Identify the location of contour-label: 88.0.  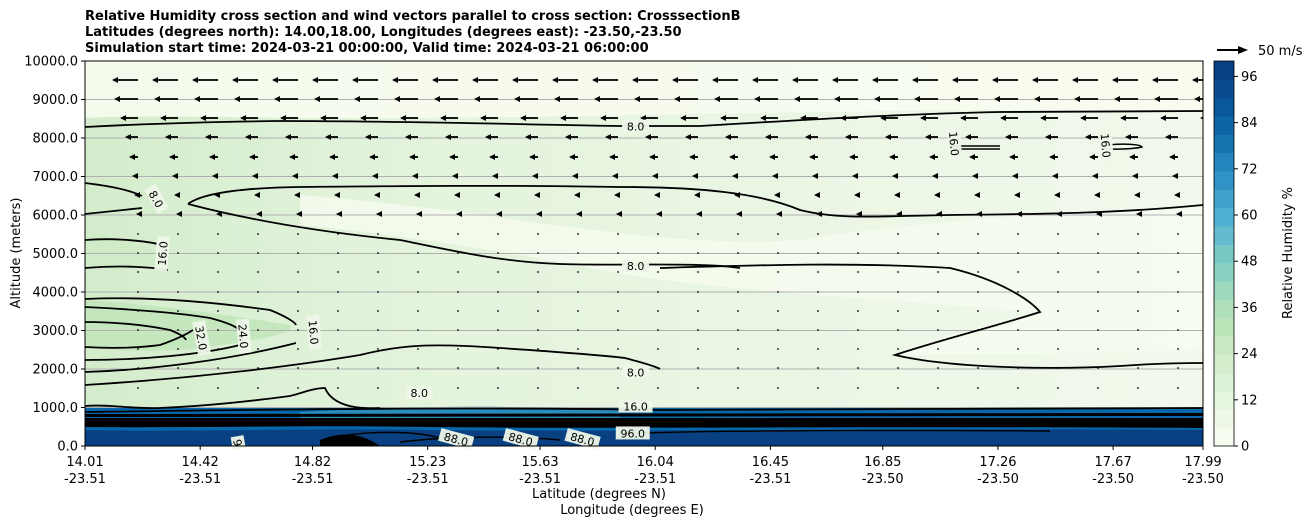
(456, 439).